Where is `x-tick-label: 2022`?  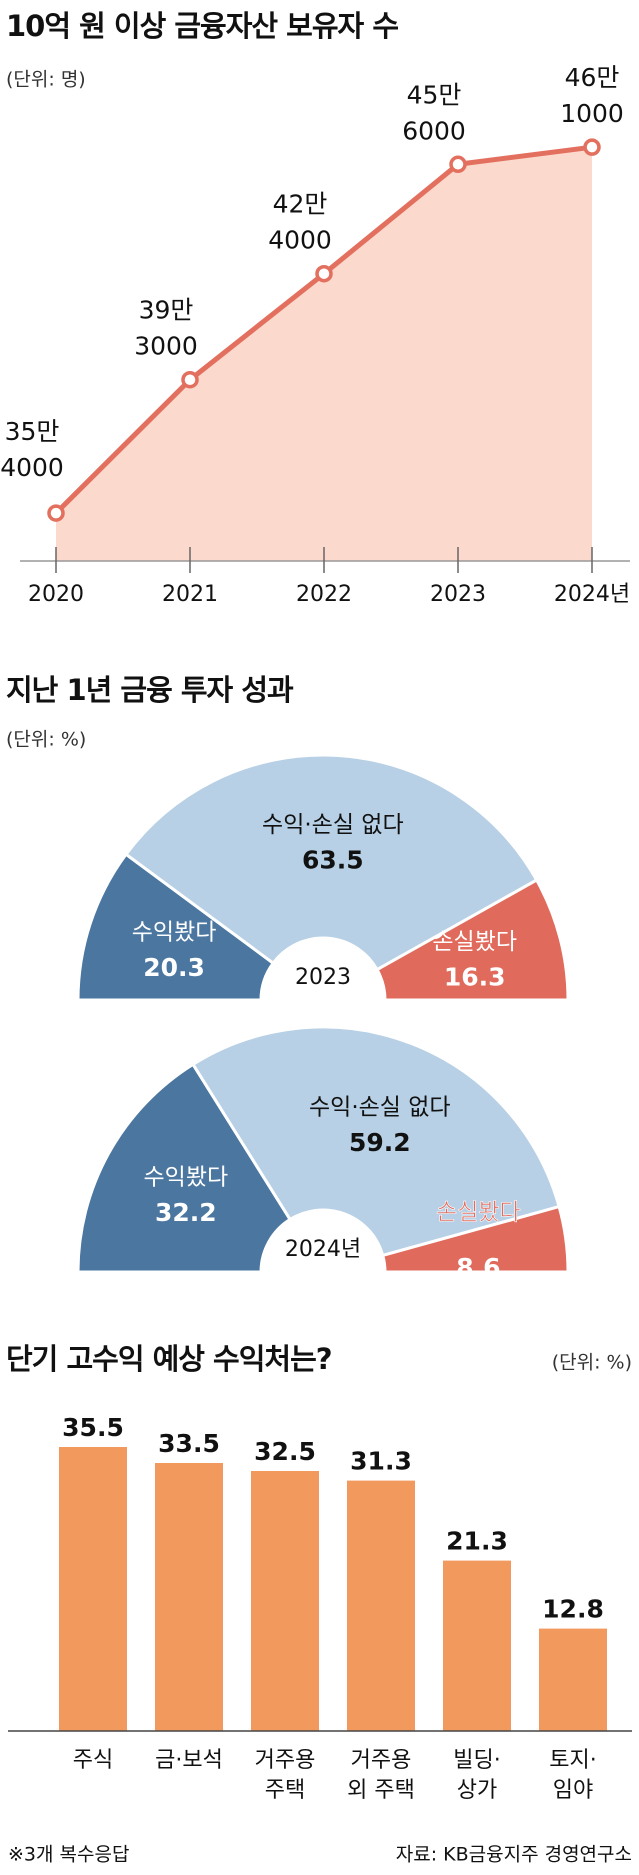
x-tick-label: 2022 is located at coordinates (324, 594).